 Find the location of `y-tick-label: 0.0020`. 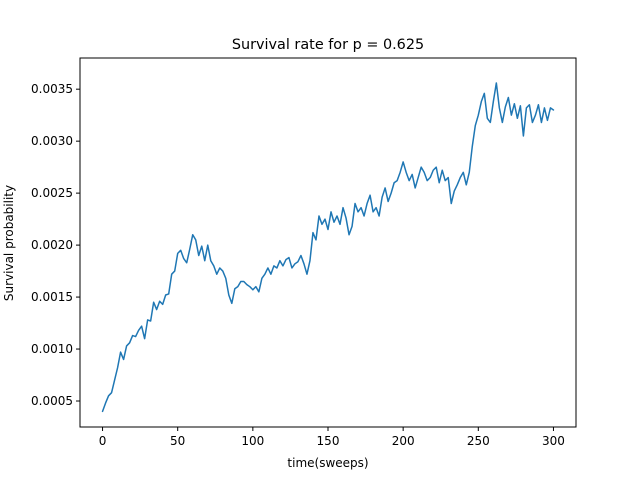

y-tick-label: 0.0020 is located at coordinates (52, 245).